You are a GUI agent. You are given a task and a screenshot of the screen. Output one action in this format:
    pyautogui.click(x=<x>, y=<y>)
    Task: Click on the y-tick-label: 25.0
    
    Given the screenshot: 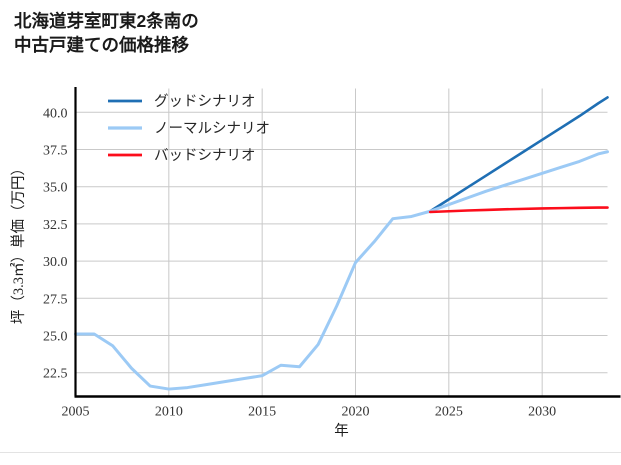 What is the action you would take?
    pyautogui.click(x=55, y=337)
    